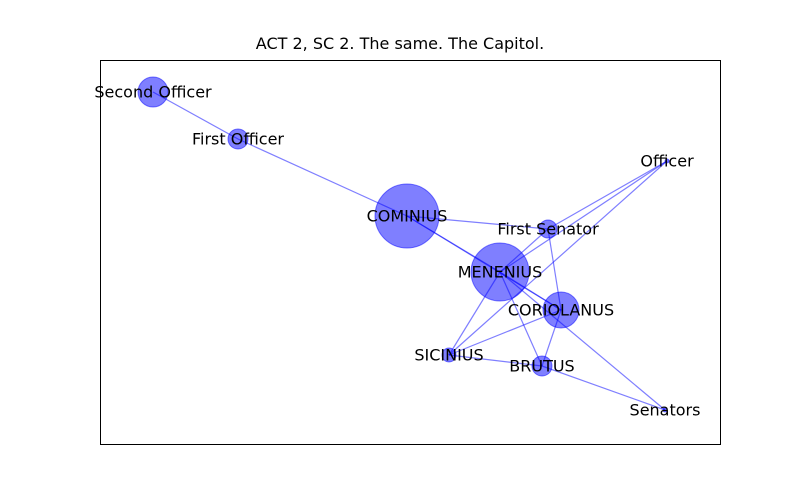 This screenshot has width=800, height=500. Describe the element at coordinates (607, 195) in the screenshot. I see `edge-officer-first-senator` at that location.